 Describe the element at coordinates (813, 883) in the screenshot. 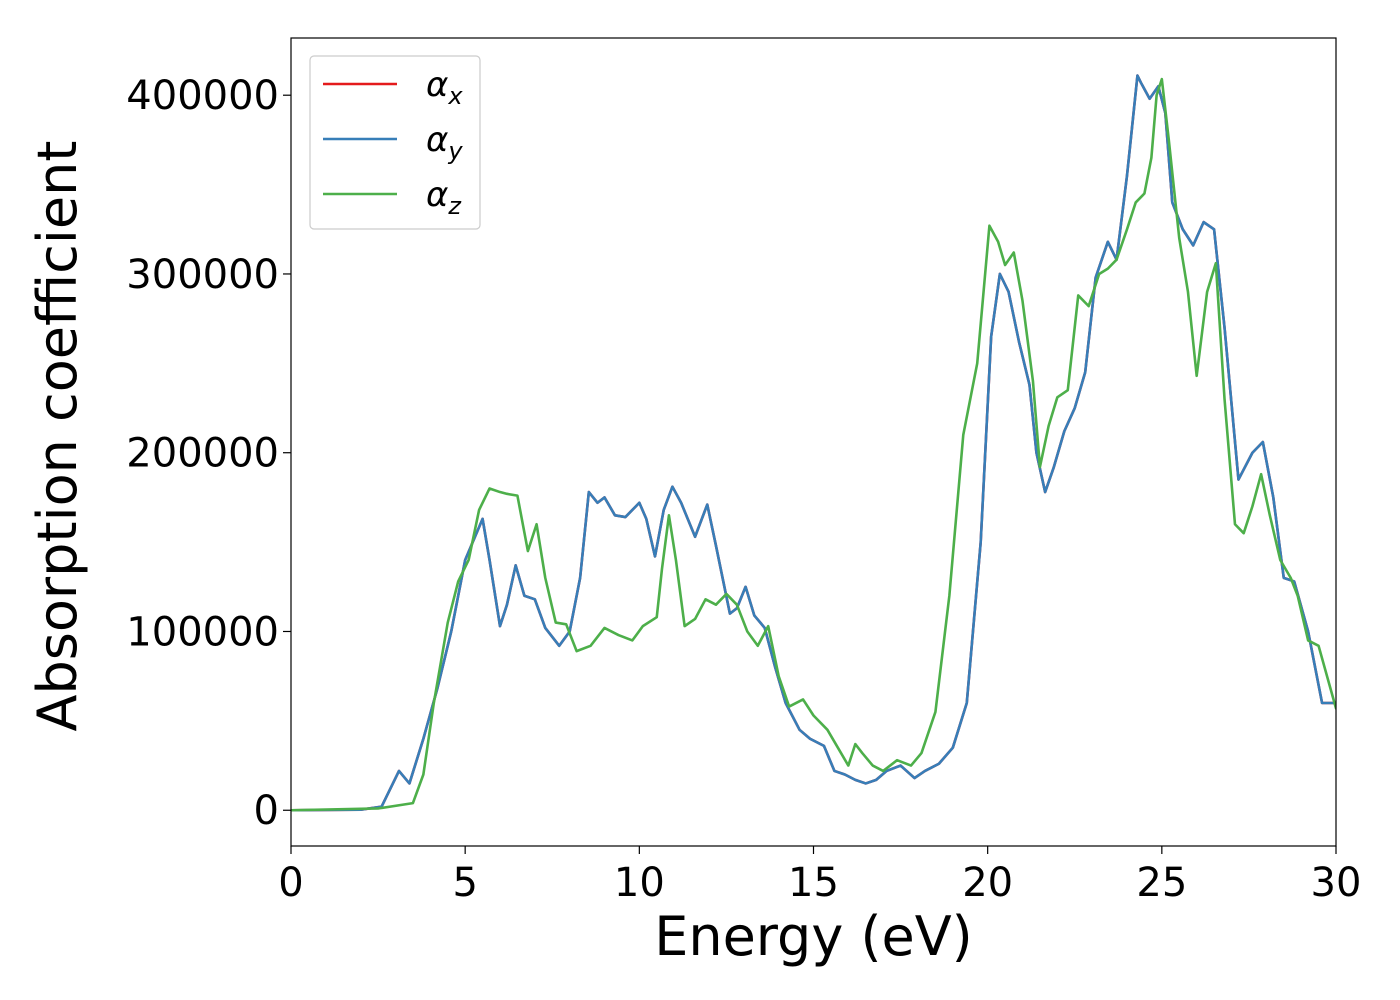

I see `x-tick-label: 15` at that location.